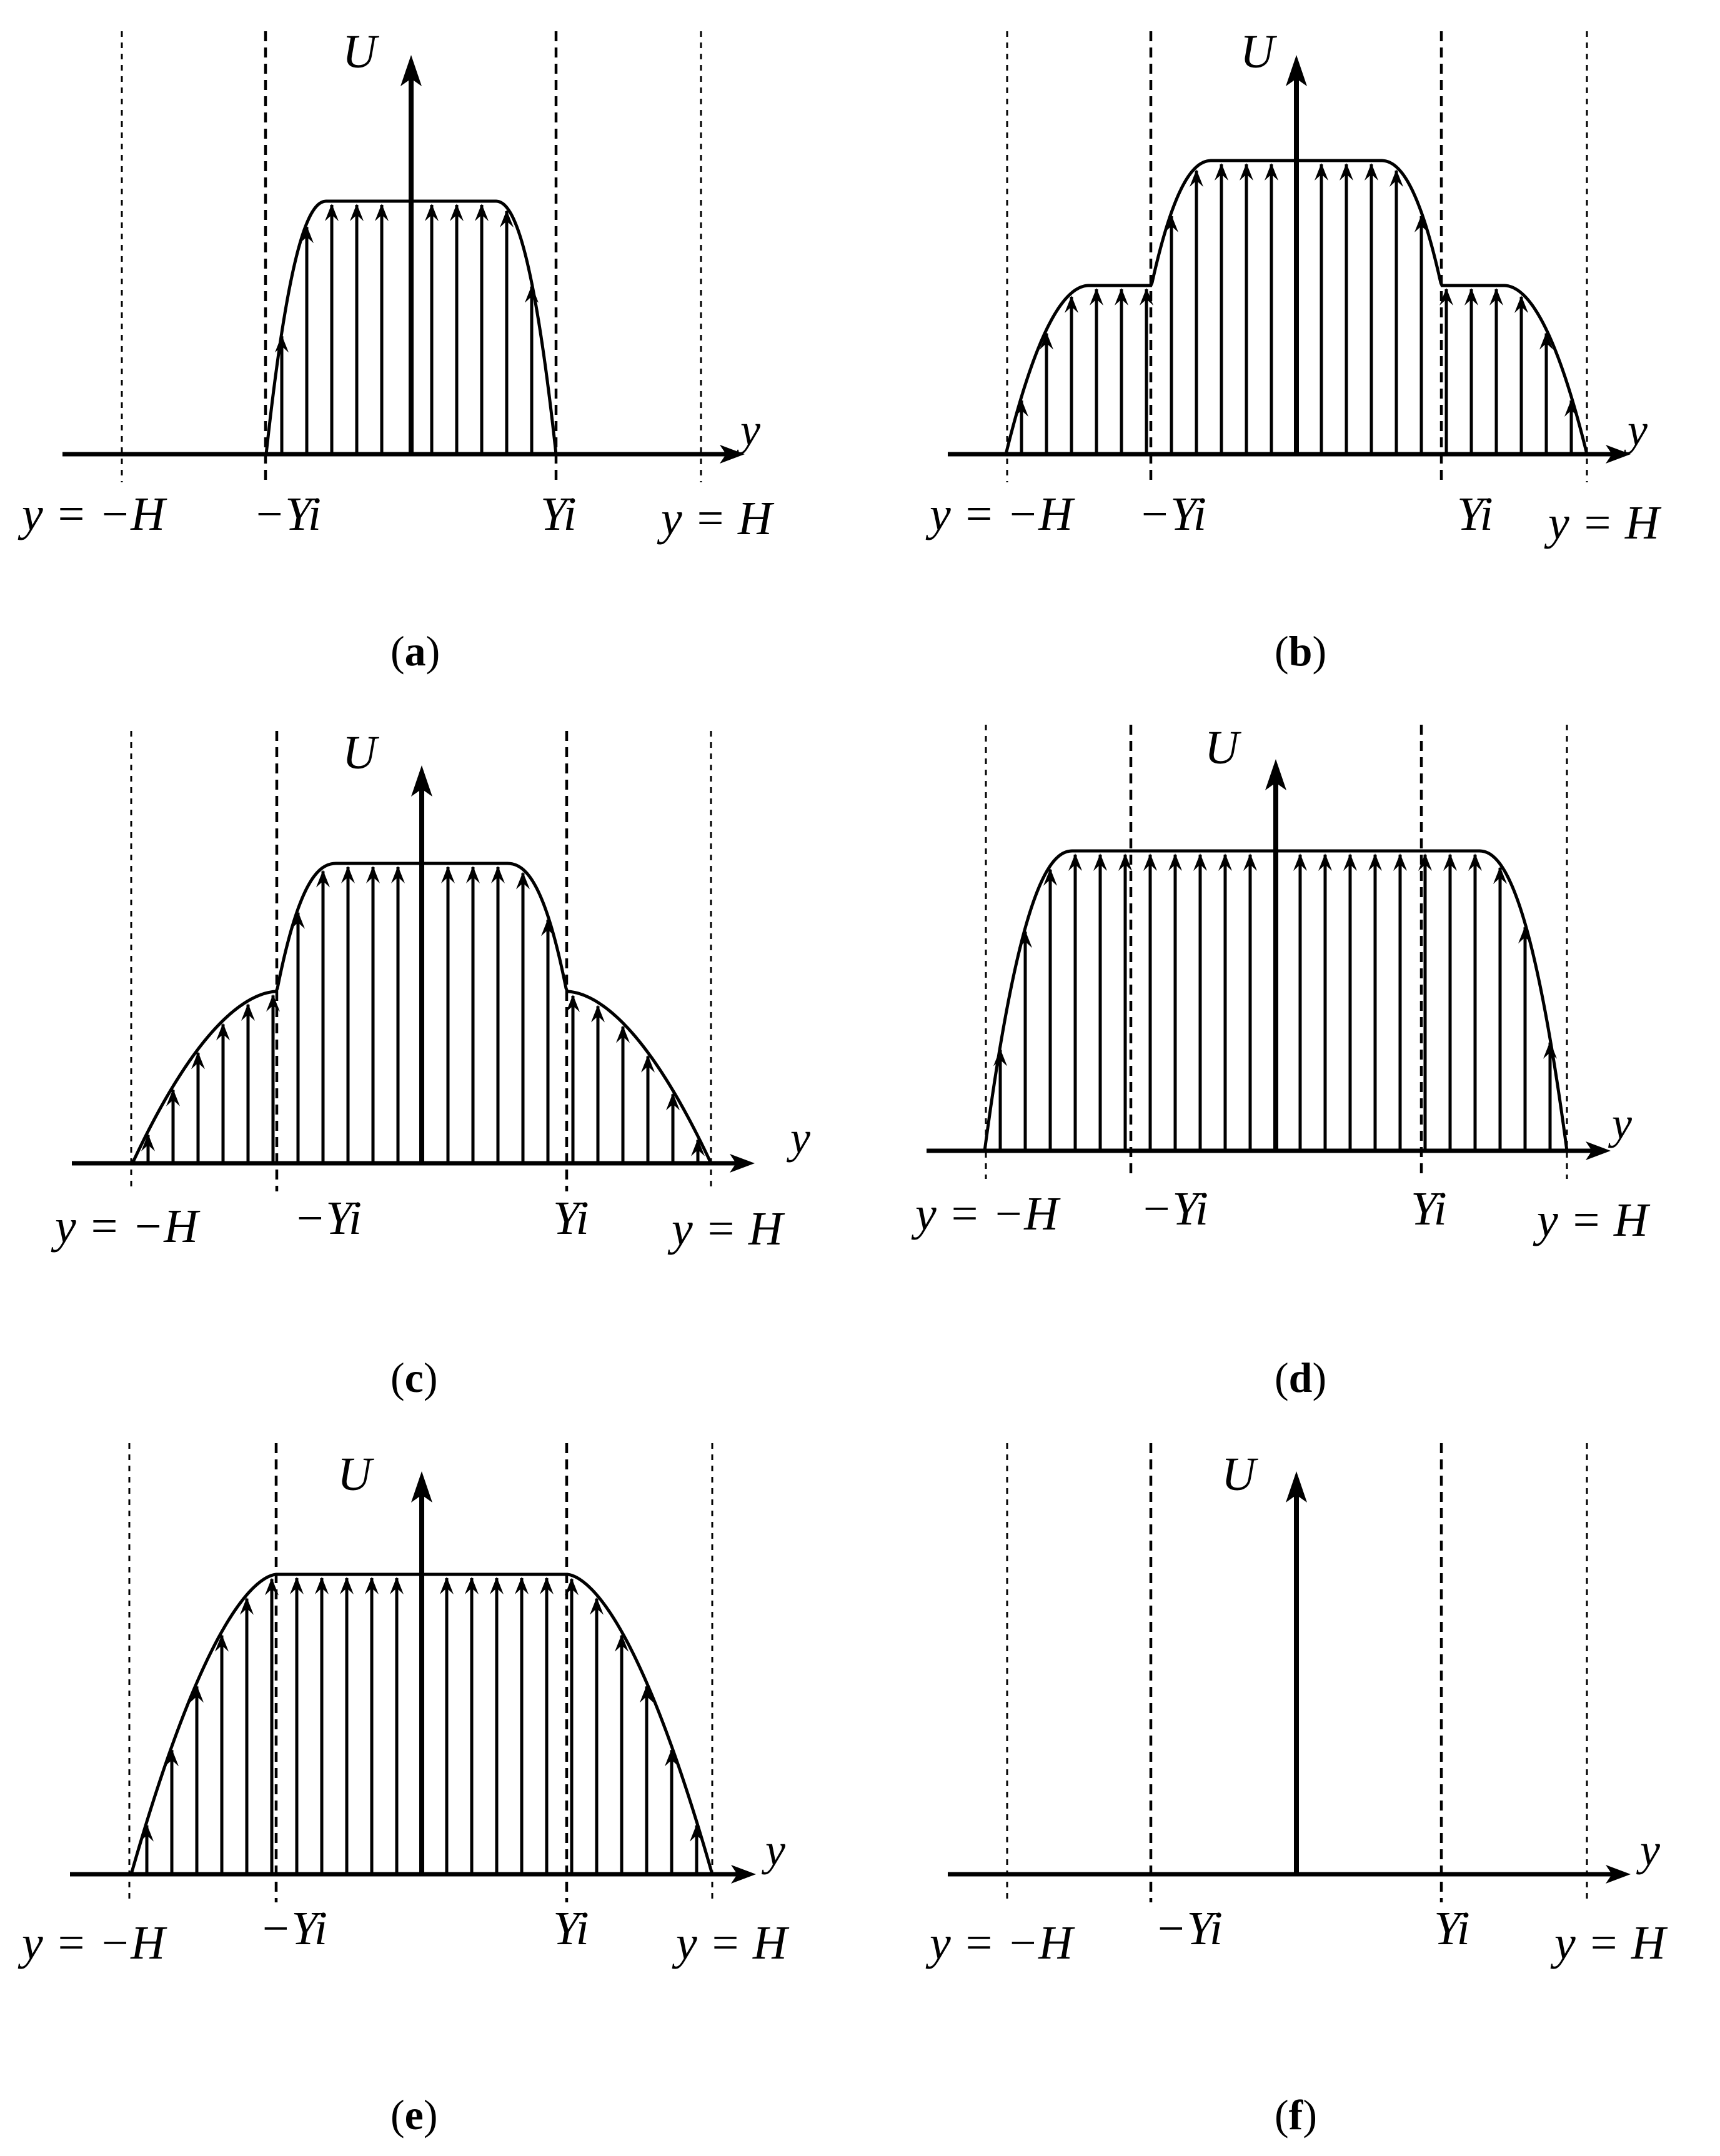 This screenshot has height=2156, width=1720. I want to click on caption-a: (a), so click(415, 651).